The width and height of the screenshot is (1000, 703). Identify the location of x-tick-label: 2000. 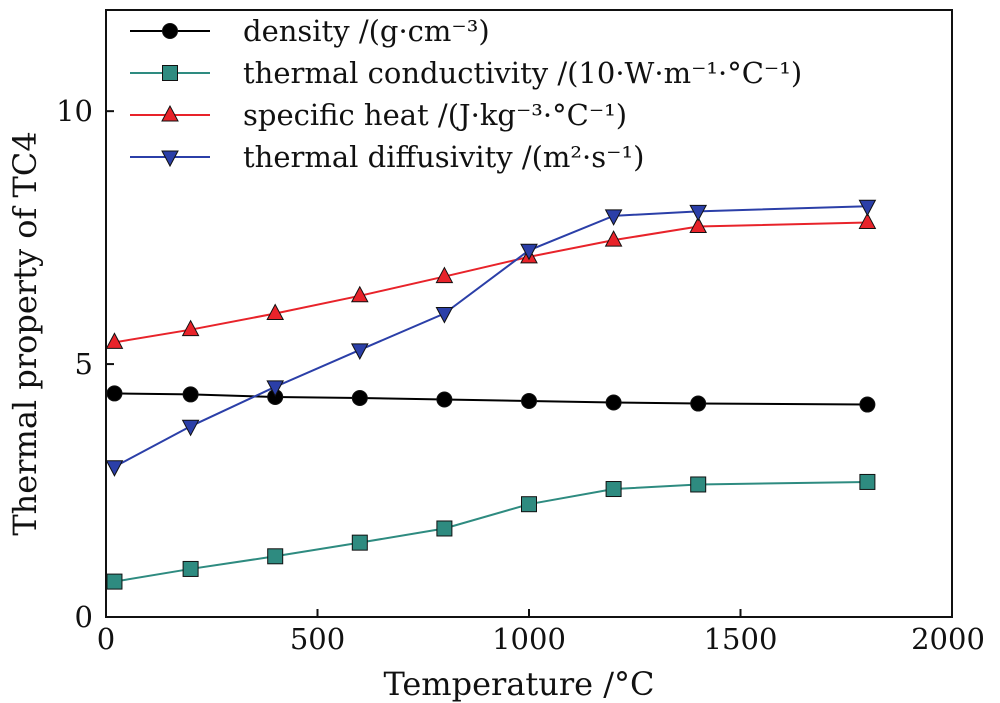
(948, 639).